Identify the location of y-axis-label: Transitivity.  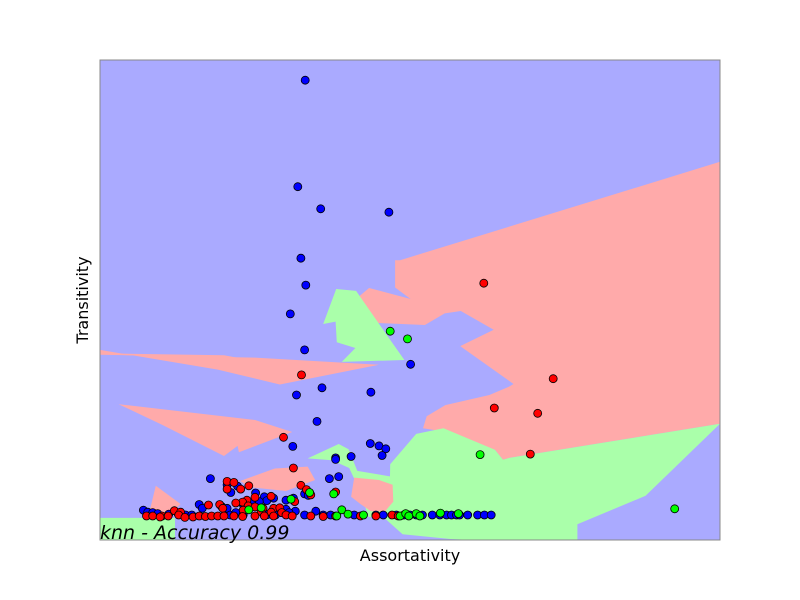
(82, 300).